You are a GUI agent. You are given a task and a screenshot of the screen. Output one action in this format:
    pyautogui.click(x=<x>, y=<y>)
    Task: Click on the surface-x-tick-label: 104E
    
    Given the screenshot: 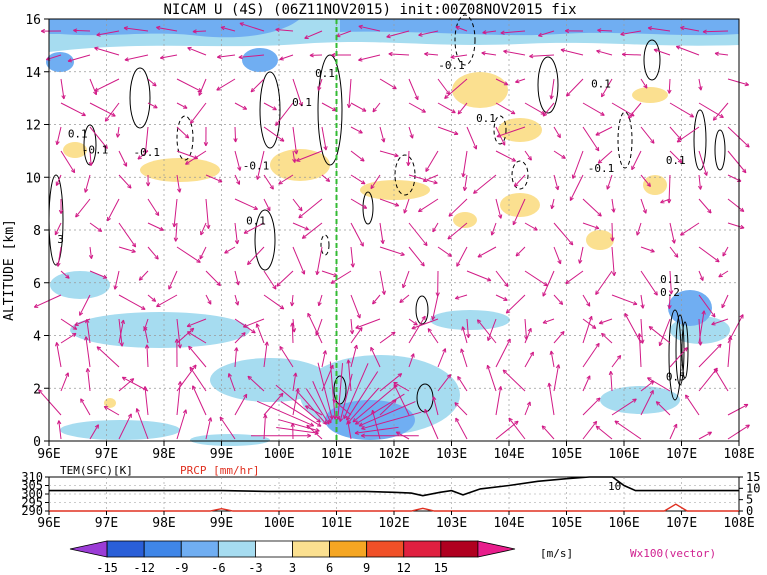 What is the action you would take?
    pyautogui.click(x=508, y=523)
    